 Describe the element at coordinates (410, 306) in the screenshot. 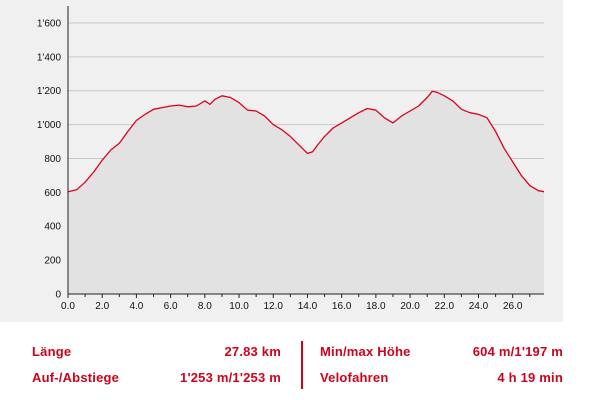

I see `x-tick-label: 20.0` at that location.